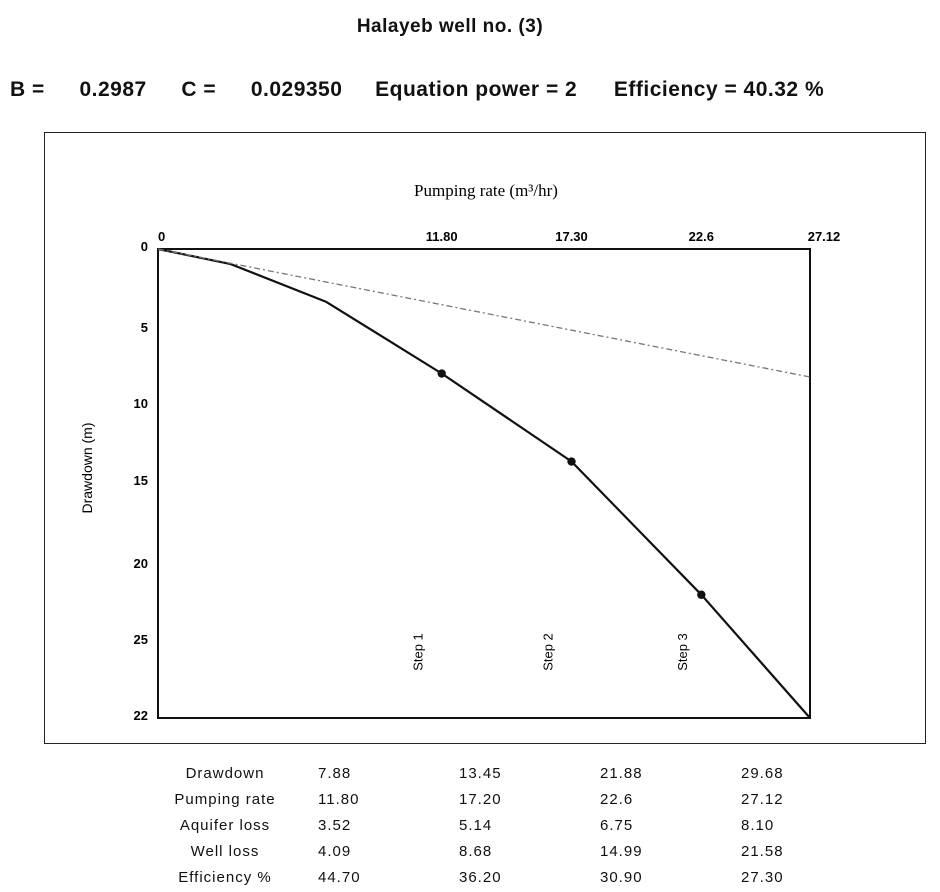 The height and width of the screenshot is (892, 940). What do you see at coordinates (417, 652) in the screenshot?
I see `step-label: Step 1` at bounding box center [417, 652].